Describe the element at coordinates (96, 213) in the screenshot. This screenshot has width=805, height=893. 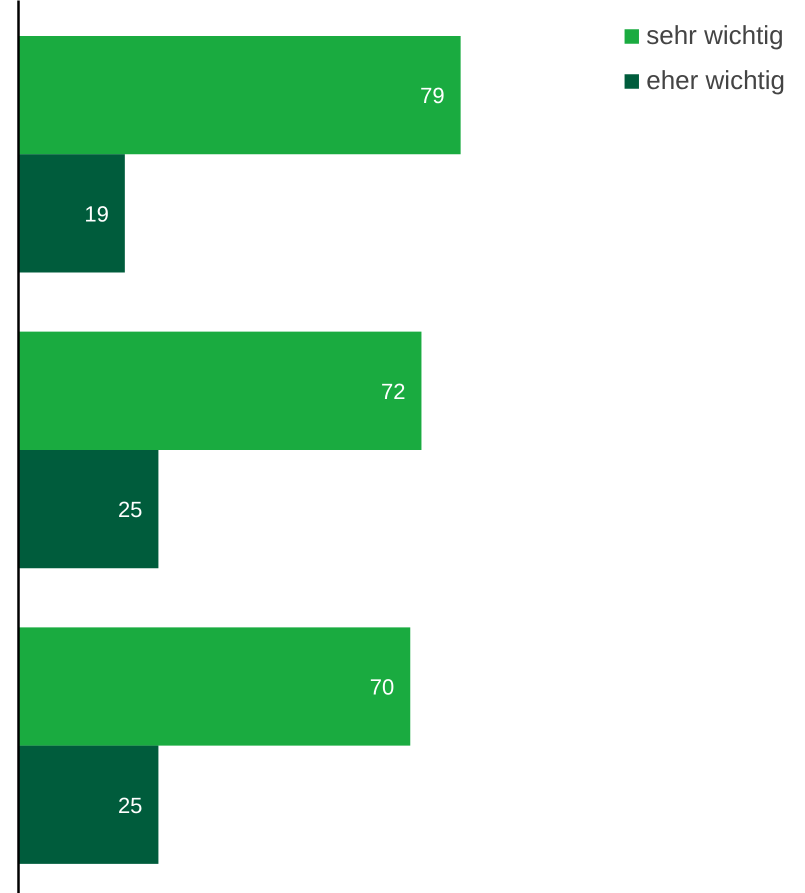
I see `data-label: 19` at that location.